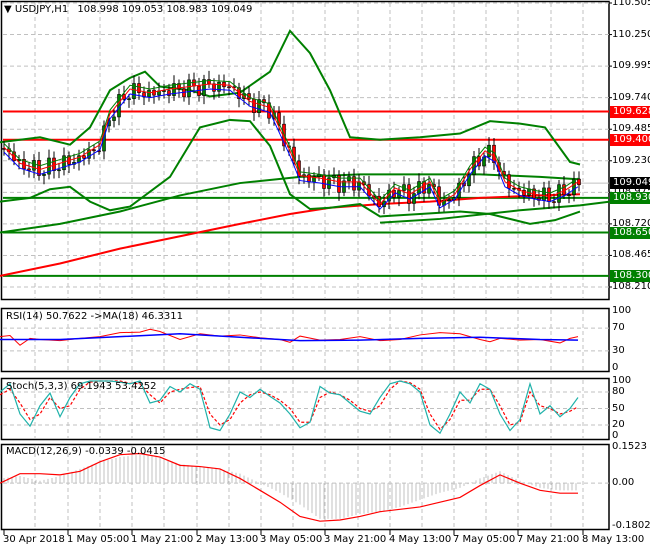 This screenshot has width=650, height=550. I want to click on price-tick-label: 109.485, so click(631, 129).